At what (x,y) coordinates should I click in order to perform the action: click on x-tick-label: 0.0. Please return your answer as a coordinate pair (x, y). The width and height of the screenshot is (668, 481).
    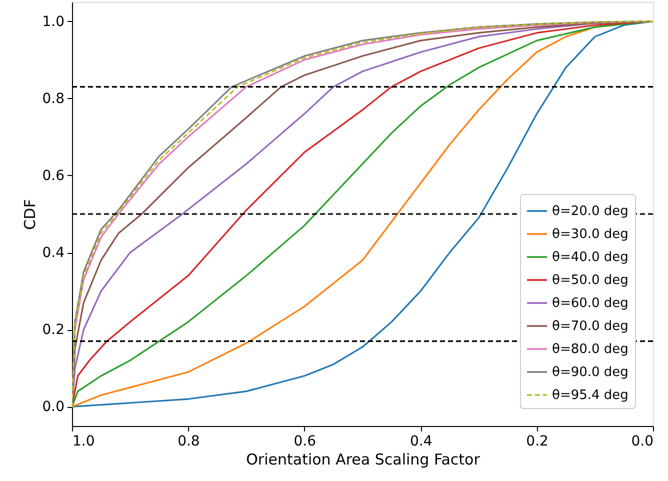
    Looking at the image, I should click on (642, 442).